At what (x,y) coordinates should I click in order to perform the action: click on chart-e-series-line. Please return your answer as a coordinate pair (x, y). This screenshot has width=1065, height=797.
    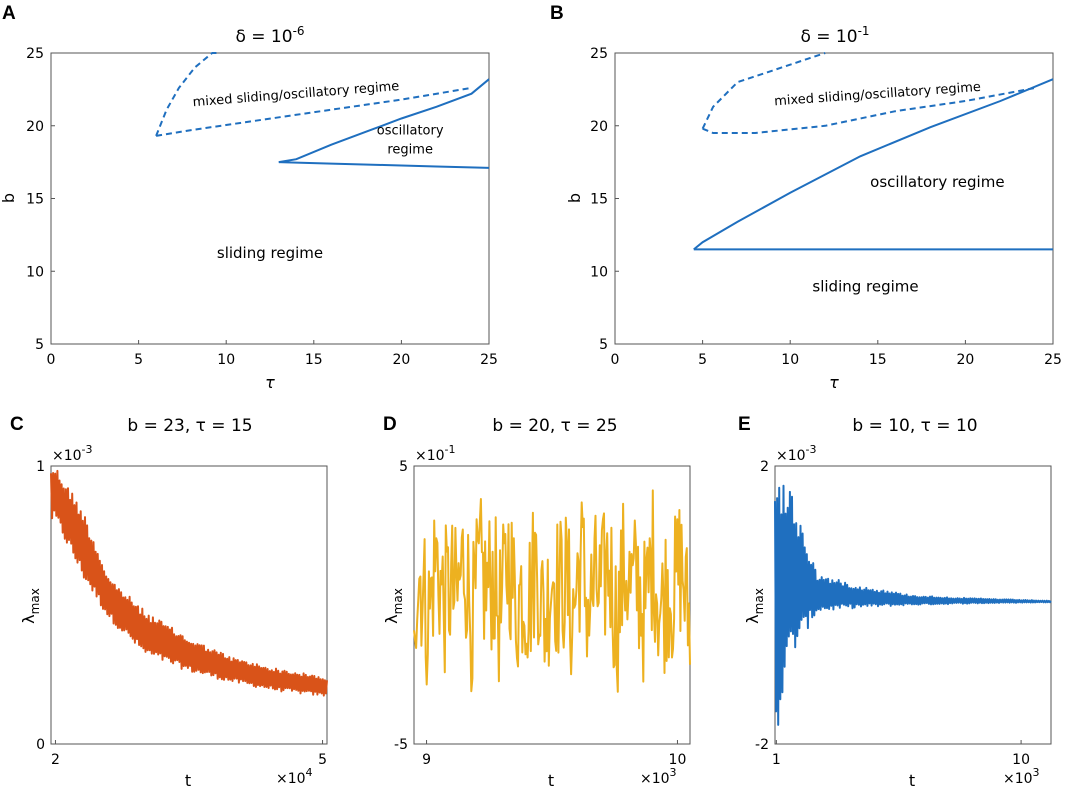
    Looking at the image, I should click on (913, 605).